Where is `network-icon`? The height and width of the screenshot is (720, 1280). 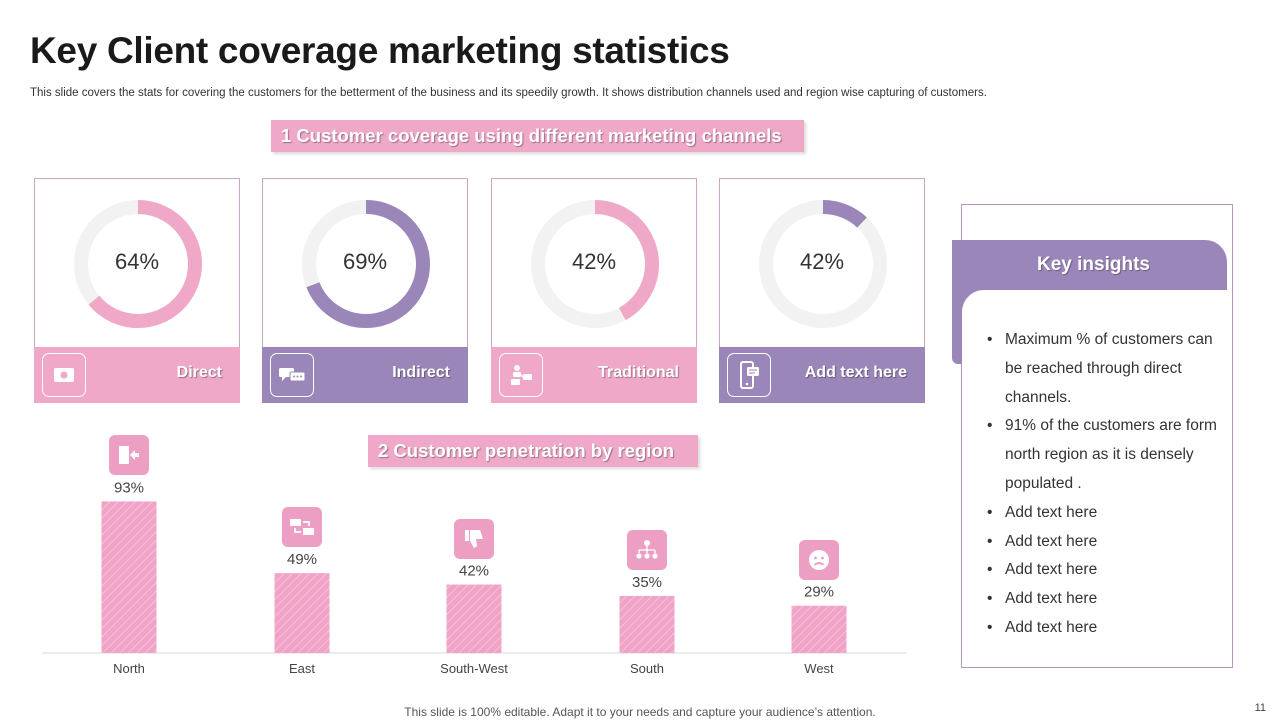 network-icon is located at coordinates (647, 549).